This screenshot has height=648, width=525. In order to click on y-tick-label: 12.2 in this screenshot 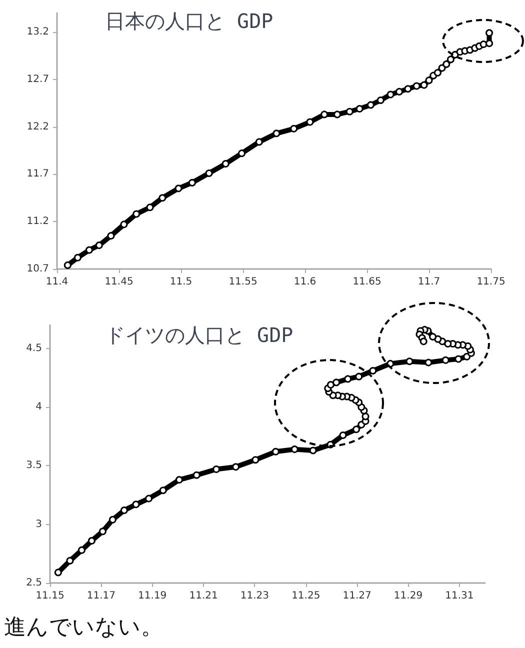, I will do `click(37, 126)`.